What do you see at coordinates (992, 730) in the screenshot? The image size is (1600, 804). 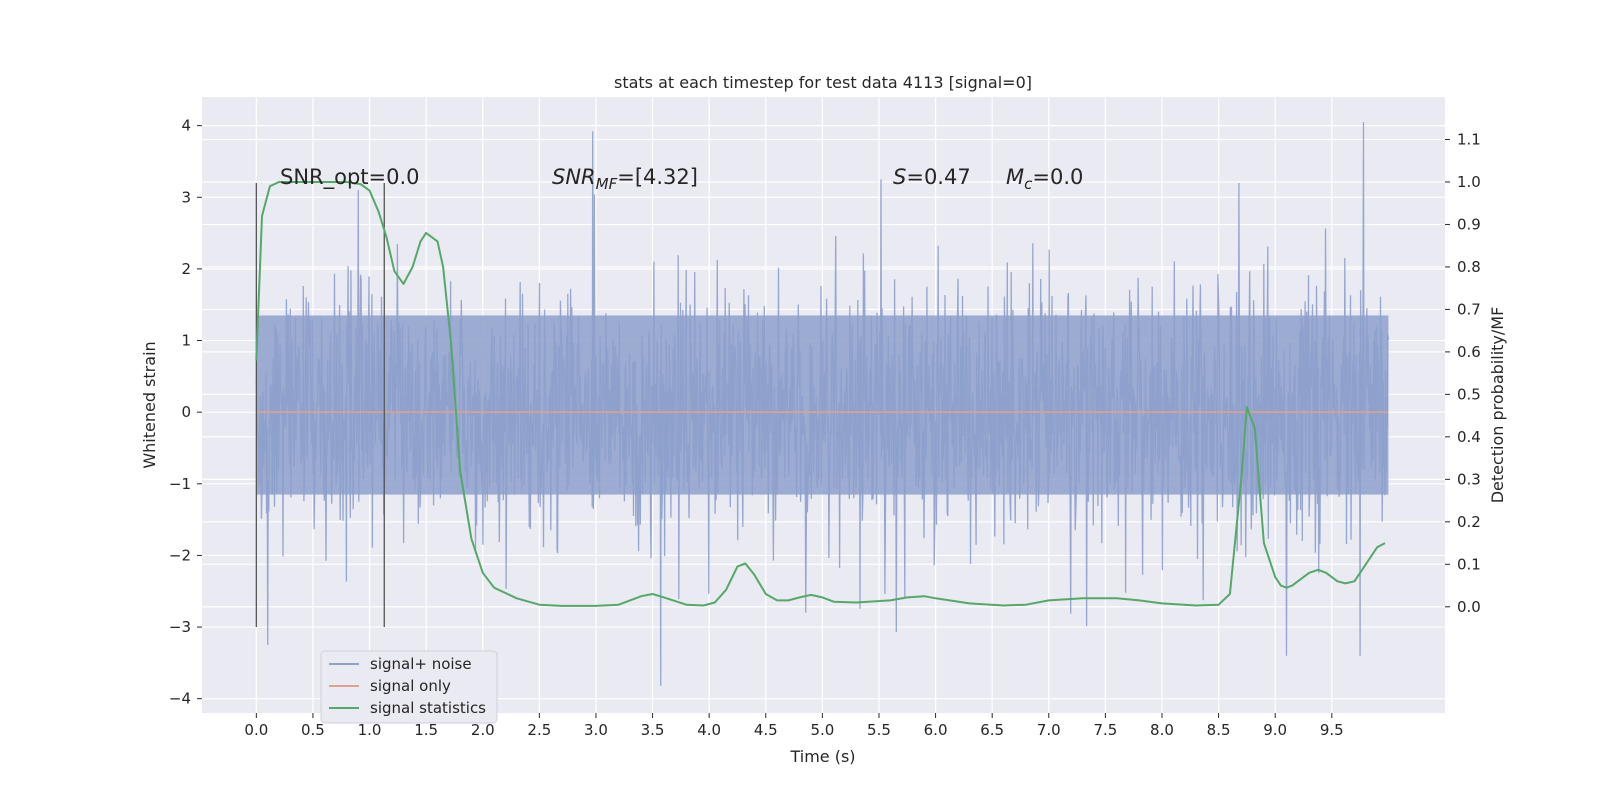 I see `x-tick-label: 6.5` at bounding box center [992, 730].